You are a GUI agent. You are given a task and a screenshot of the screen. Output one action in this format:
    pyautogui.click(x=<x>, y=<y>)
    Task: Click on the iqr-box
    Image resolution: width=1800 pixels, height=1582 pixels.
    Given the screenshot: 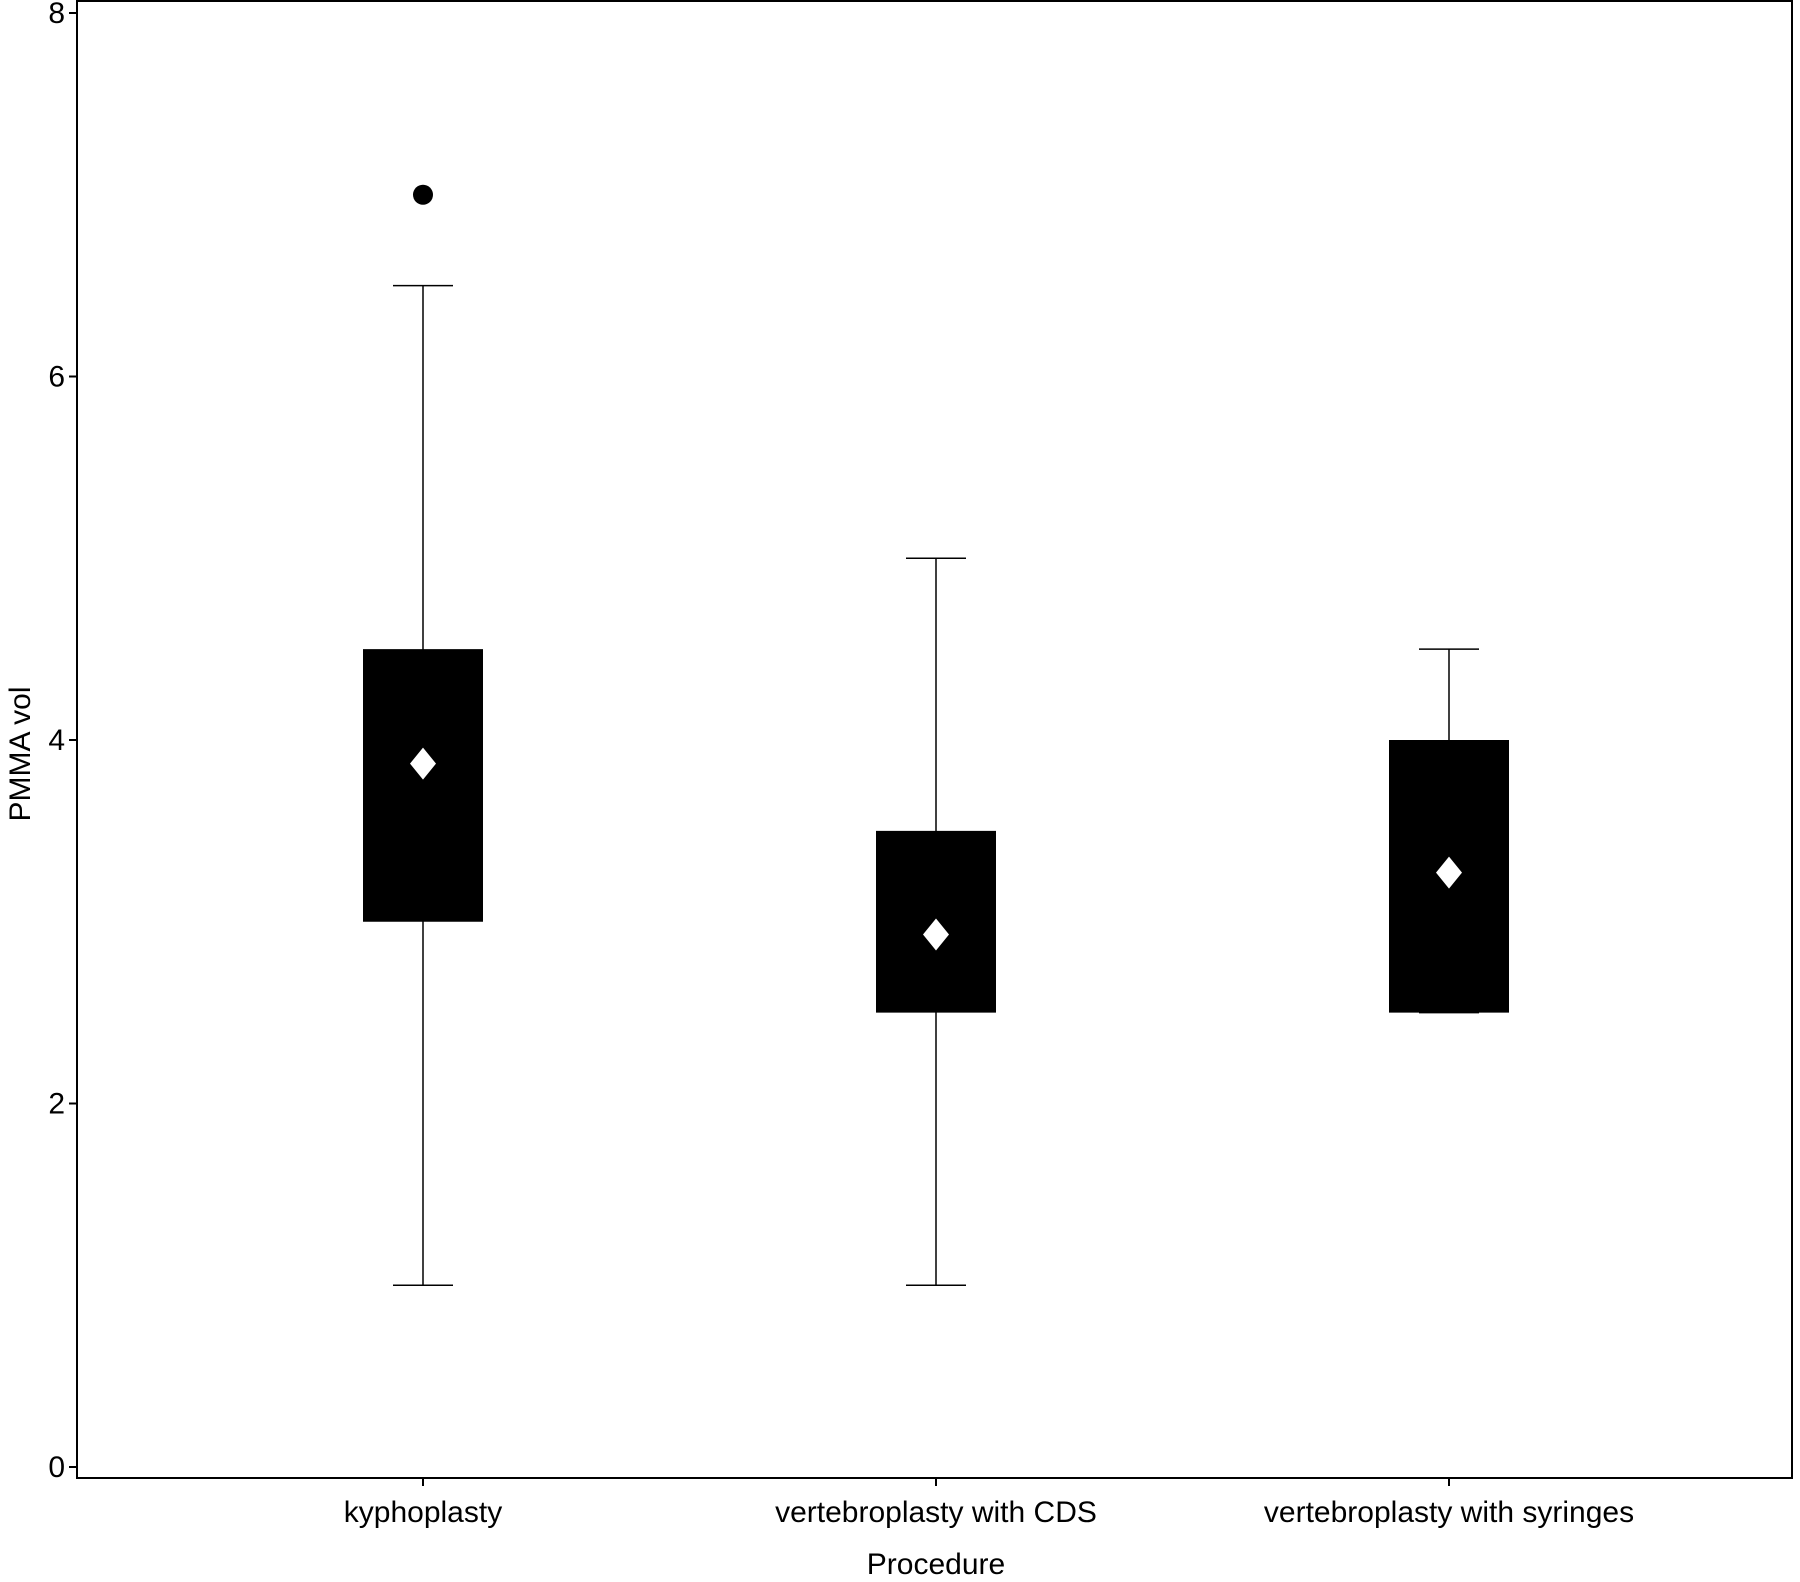 What is the action you would take?
    pyautogui.click(x=423, y=785)
    